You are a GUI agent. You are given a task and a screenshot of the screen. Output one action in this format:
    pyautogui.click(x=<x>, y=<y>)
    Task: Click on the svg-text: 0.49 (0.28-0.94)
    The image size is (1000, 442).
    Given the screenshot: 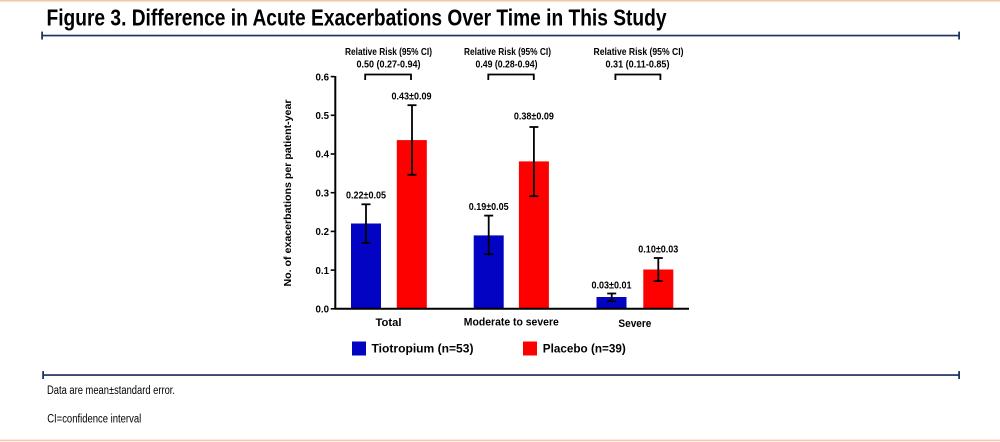 What is the action you would take?
    pyautogui.click(x=507, y=64)
    